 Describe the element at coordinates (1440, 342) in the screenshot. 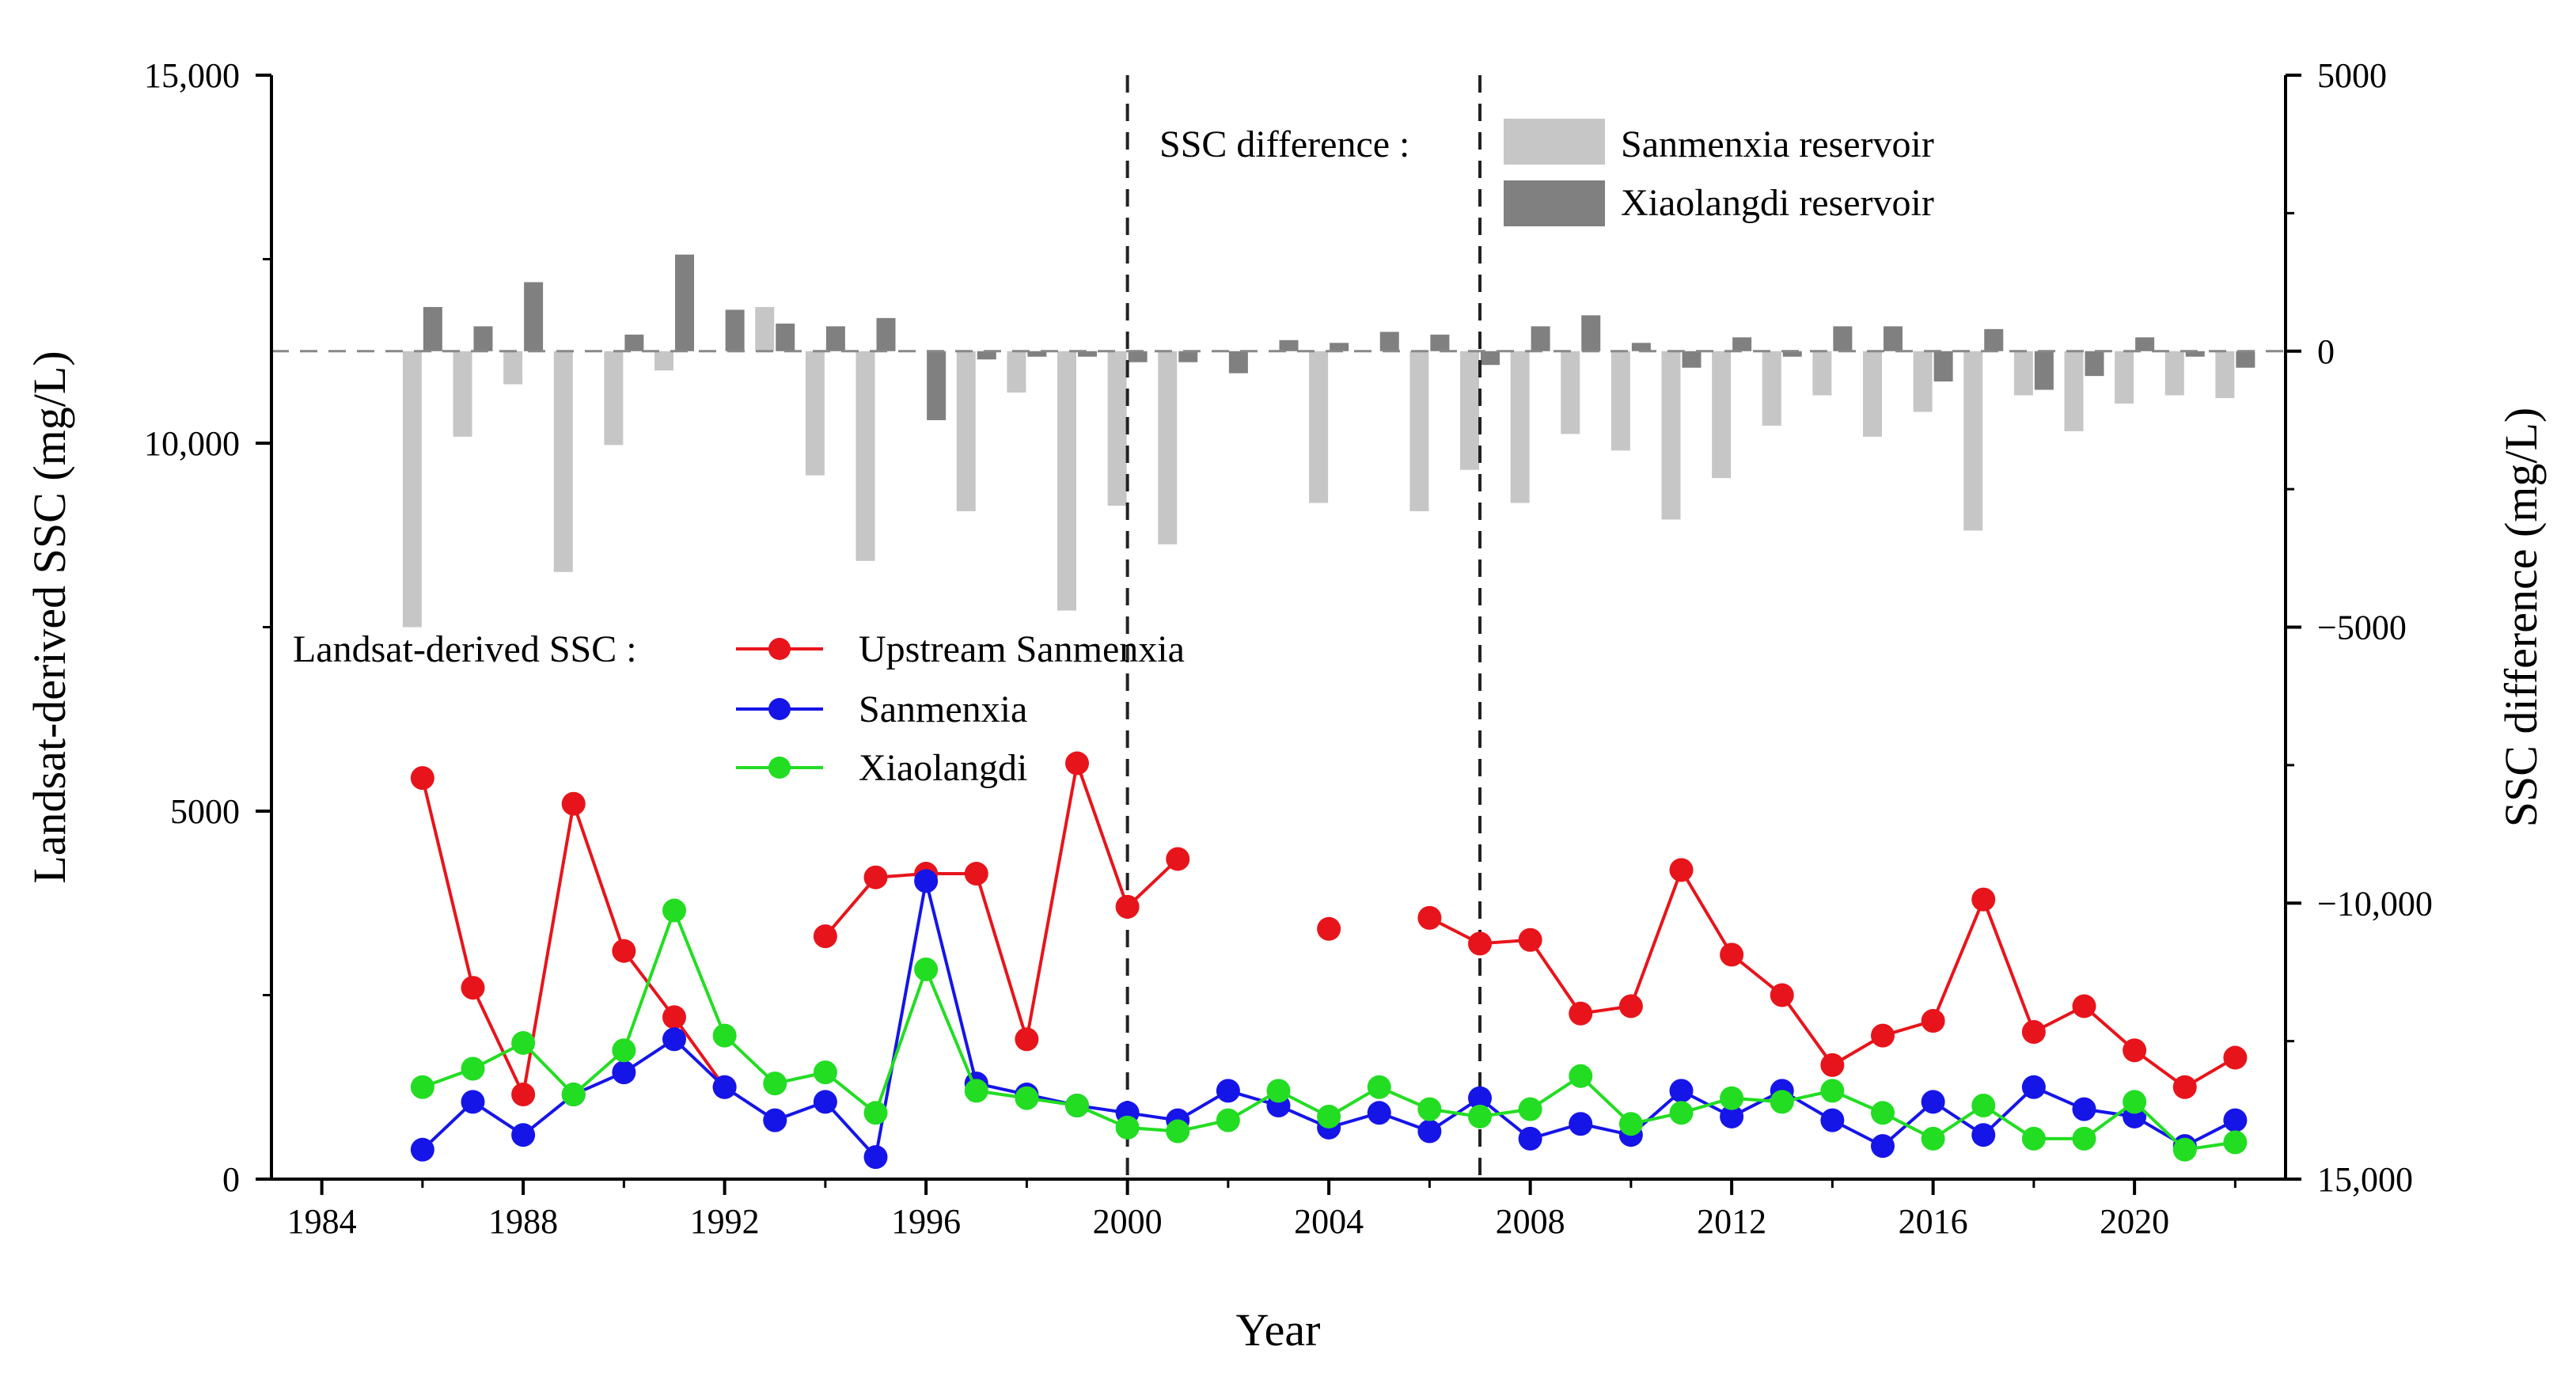

I see `bar-xiaolangdi-reservoir-2006` at that location.